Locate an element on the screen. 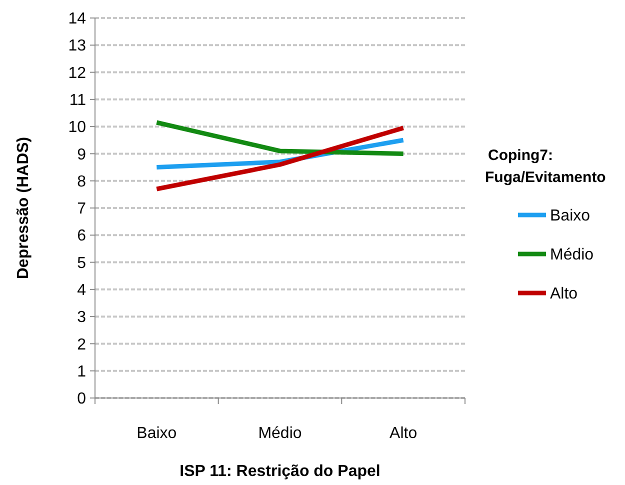  y-tick-label: 7 is located at coordinates (81, 209).